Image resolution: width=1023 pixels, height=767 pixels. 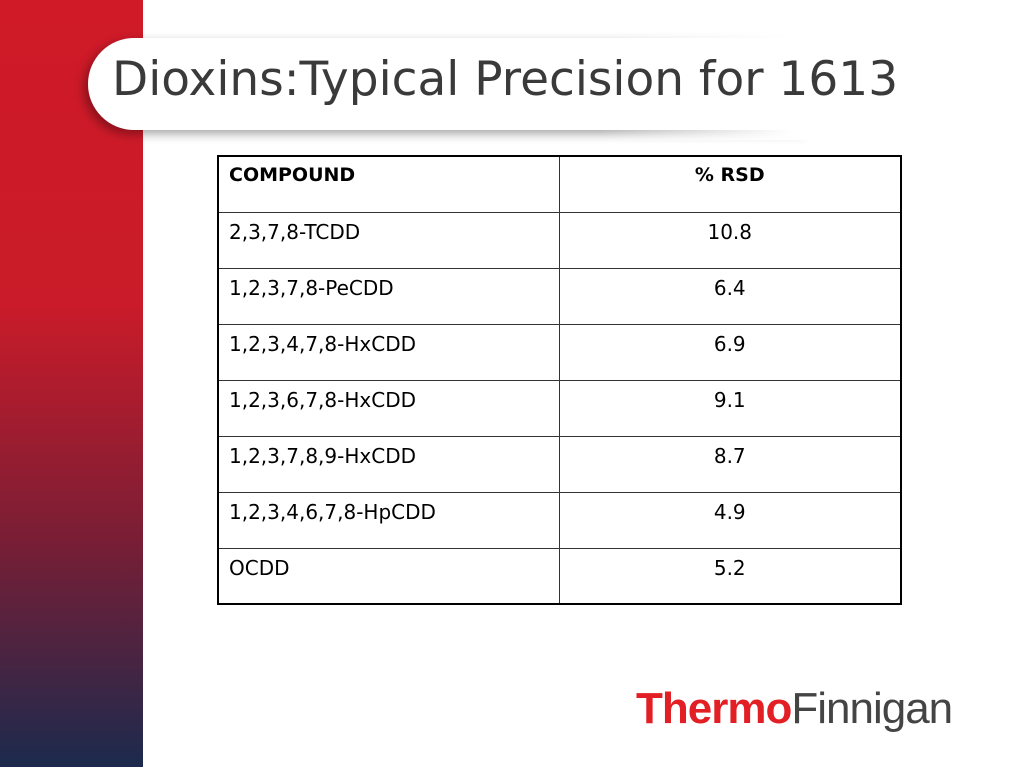 I want to click on table-cell: 1,2,3,6,7,8-HxCDD, so click(x=388, y=408).